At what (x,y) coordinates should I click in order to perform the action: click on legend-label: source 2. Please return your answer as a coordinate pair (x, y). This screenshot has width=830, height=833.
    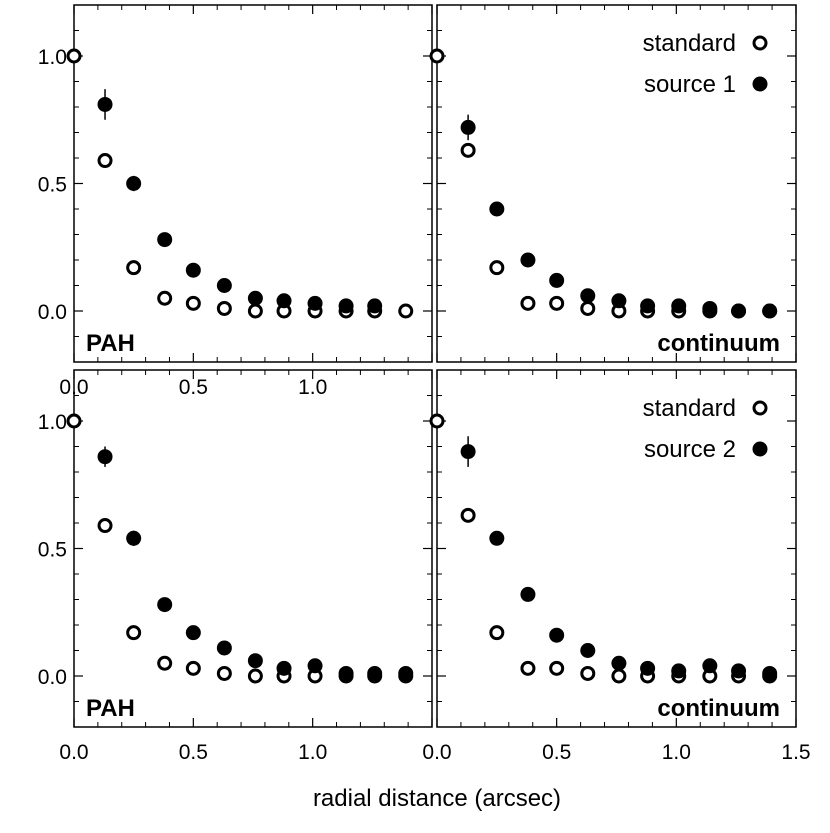
    Looking at the image, I should click on (690, 449).